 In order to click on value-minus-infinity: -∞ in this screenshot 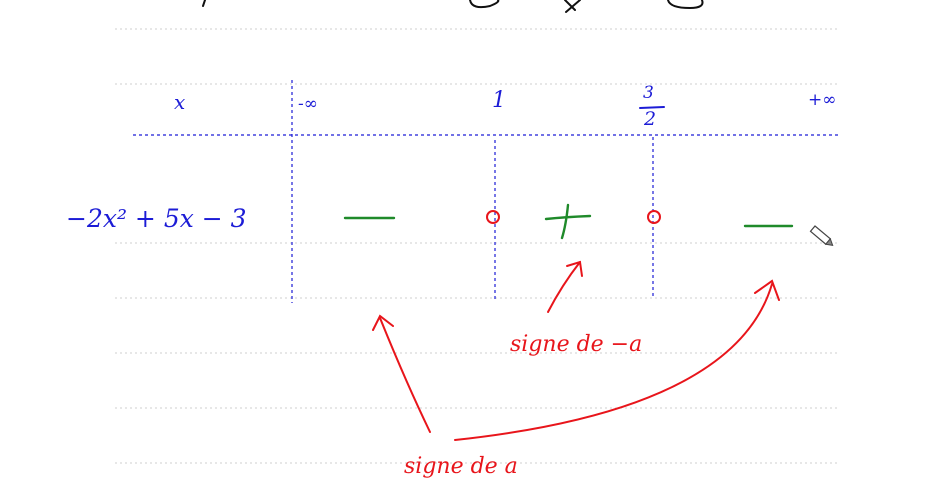, I will do `click(308, 104)`.